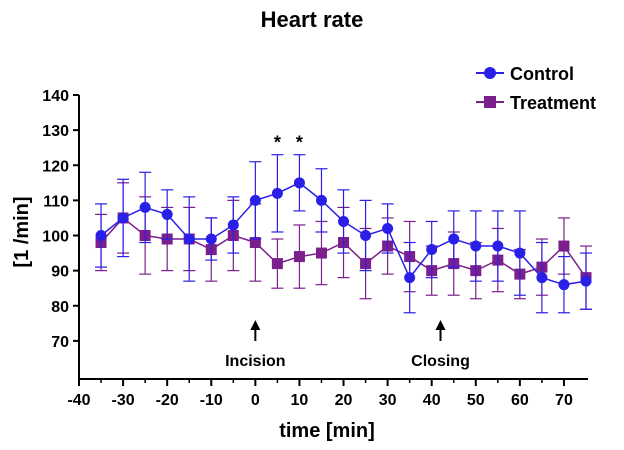 The width and height of the screenshot is (624, 450). Describe the element at coordinates (536, 88) in the screenshot. I see `legend: Control Treatment` at that location.